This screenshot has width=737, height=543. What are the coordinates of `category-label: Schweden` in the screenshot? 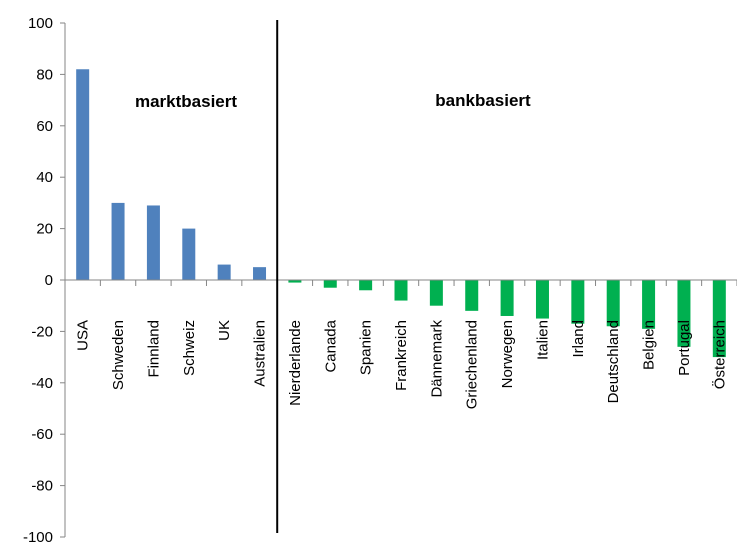 It's located at (118, 355).